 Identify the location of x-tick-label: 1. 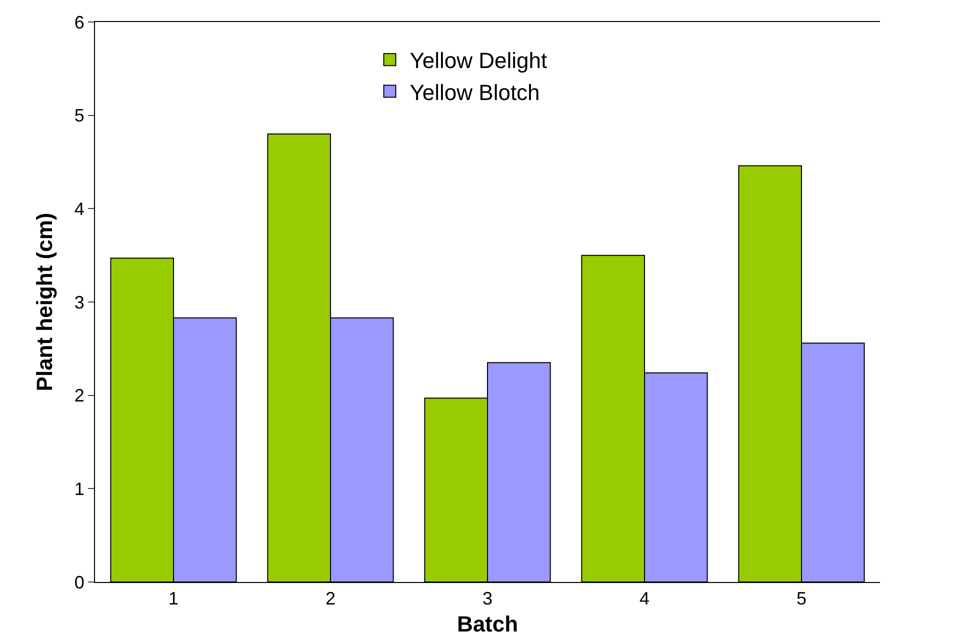
(173, 598).